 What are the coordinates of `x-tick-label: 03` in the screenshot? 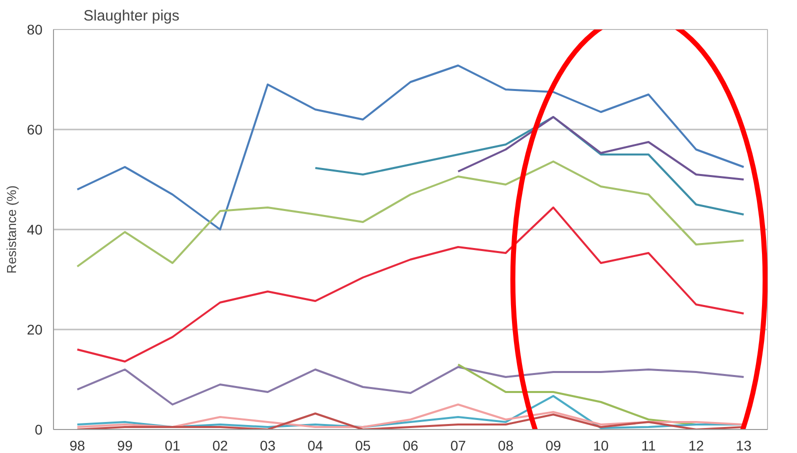 It's located at (268, 445).